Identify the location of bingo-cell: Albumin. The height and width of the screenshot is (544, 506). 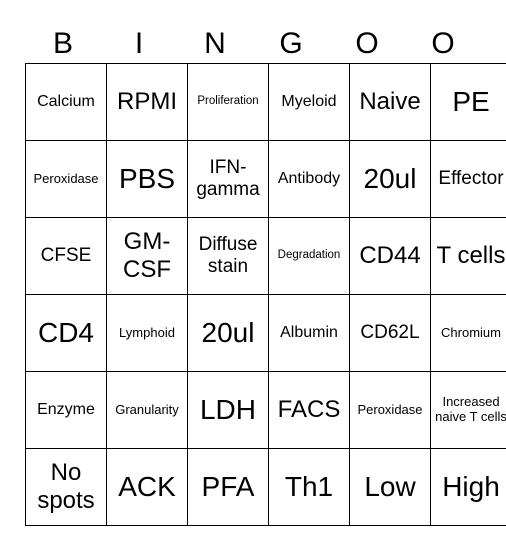
(309, 333).